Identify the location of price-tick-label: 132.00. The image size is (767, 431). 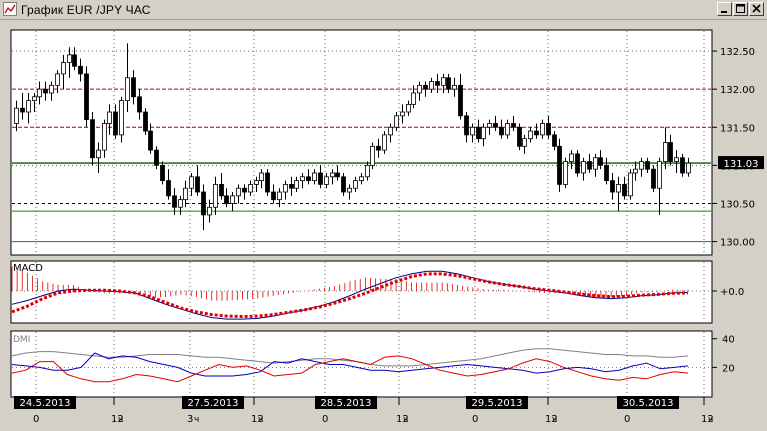
(737, 90).